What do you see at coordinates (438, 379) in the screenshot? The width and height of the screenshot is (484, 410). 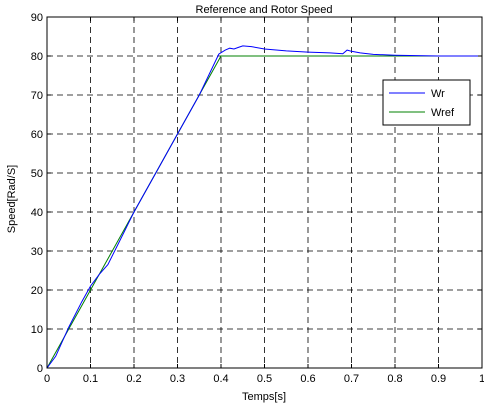 I see `x-tick-label: 0.9` at bounding box center [438, 379].